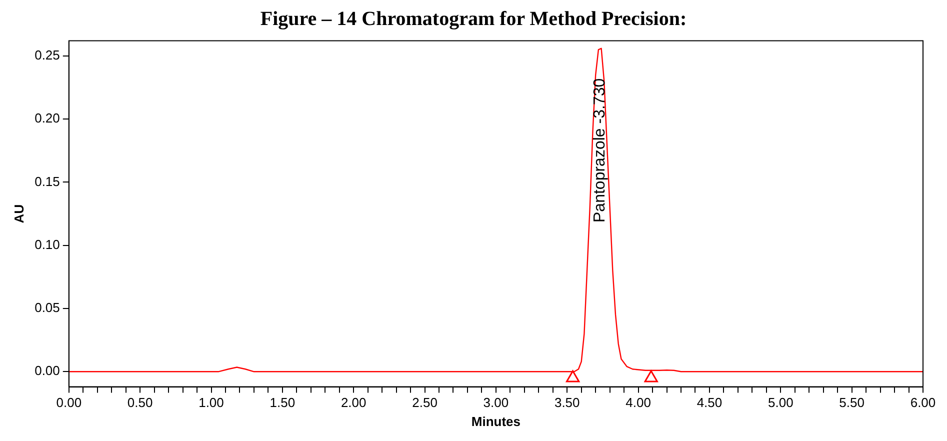  I want to click on x-tick-label: 4.50, so click(709, 402).